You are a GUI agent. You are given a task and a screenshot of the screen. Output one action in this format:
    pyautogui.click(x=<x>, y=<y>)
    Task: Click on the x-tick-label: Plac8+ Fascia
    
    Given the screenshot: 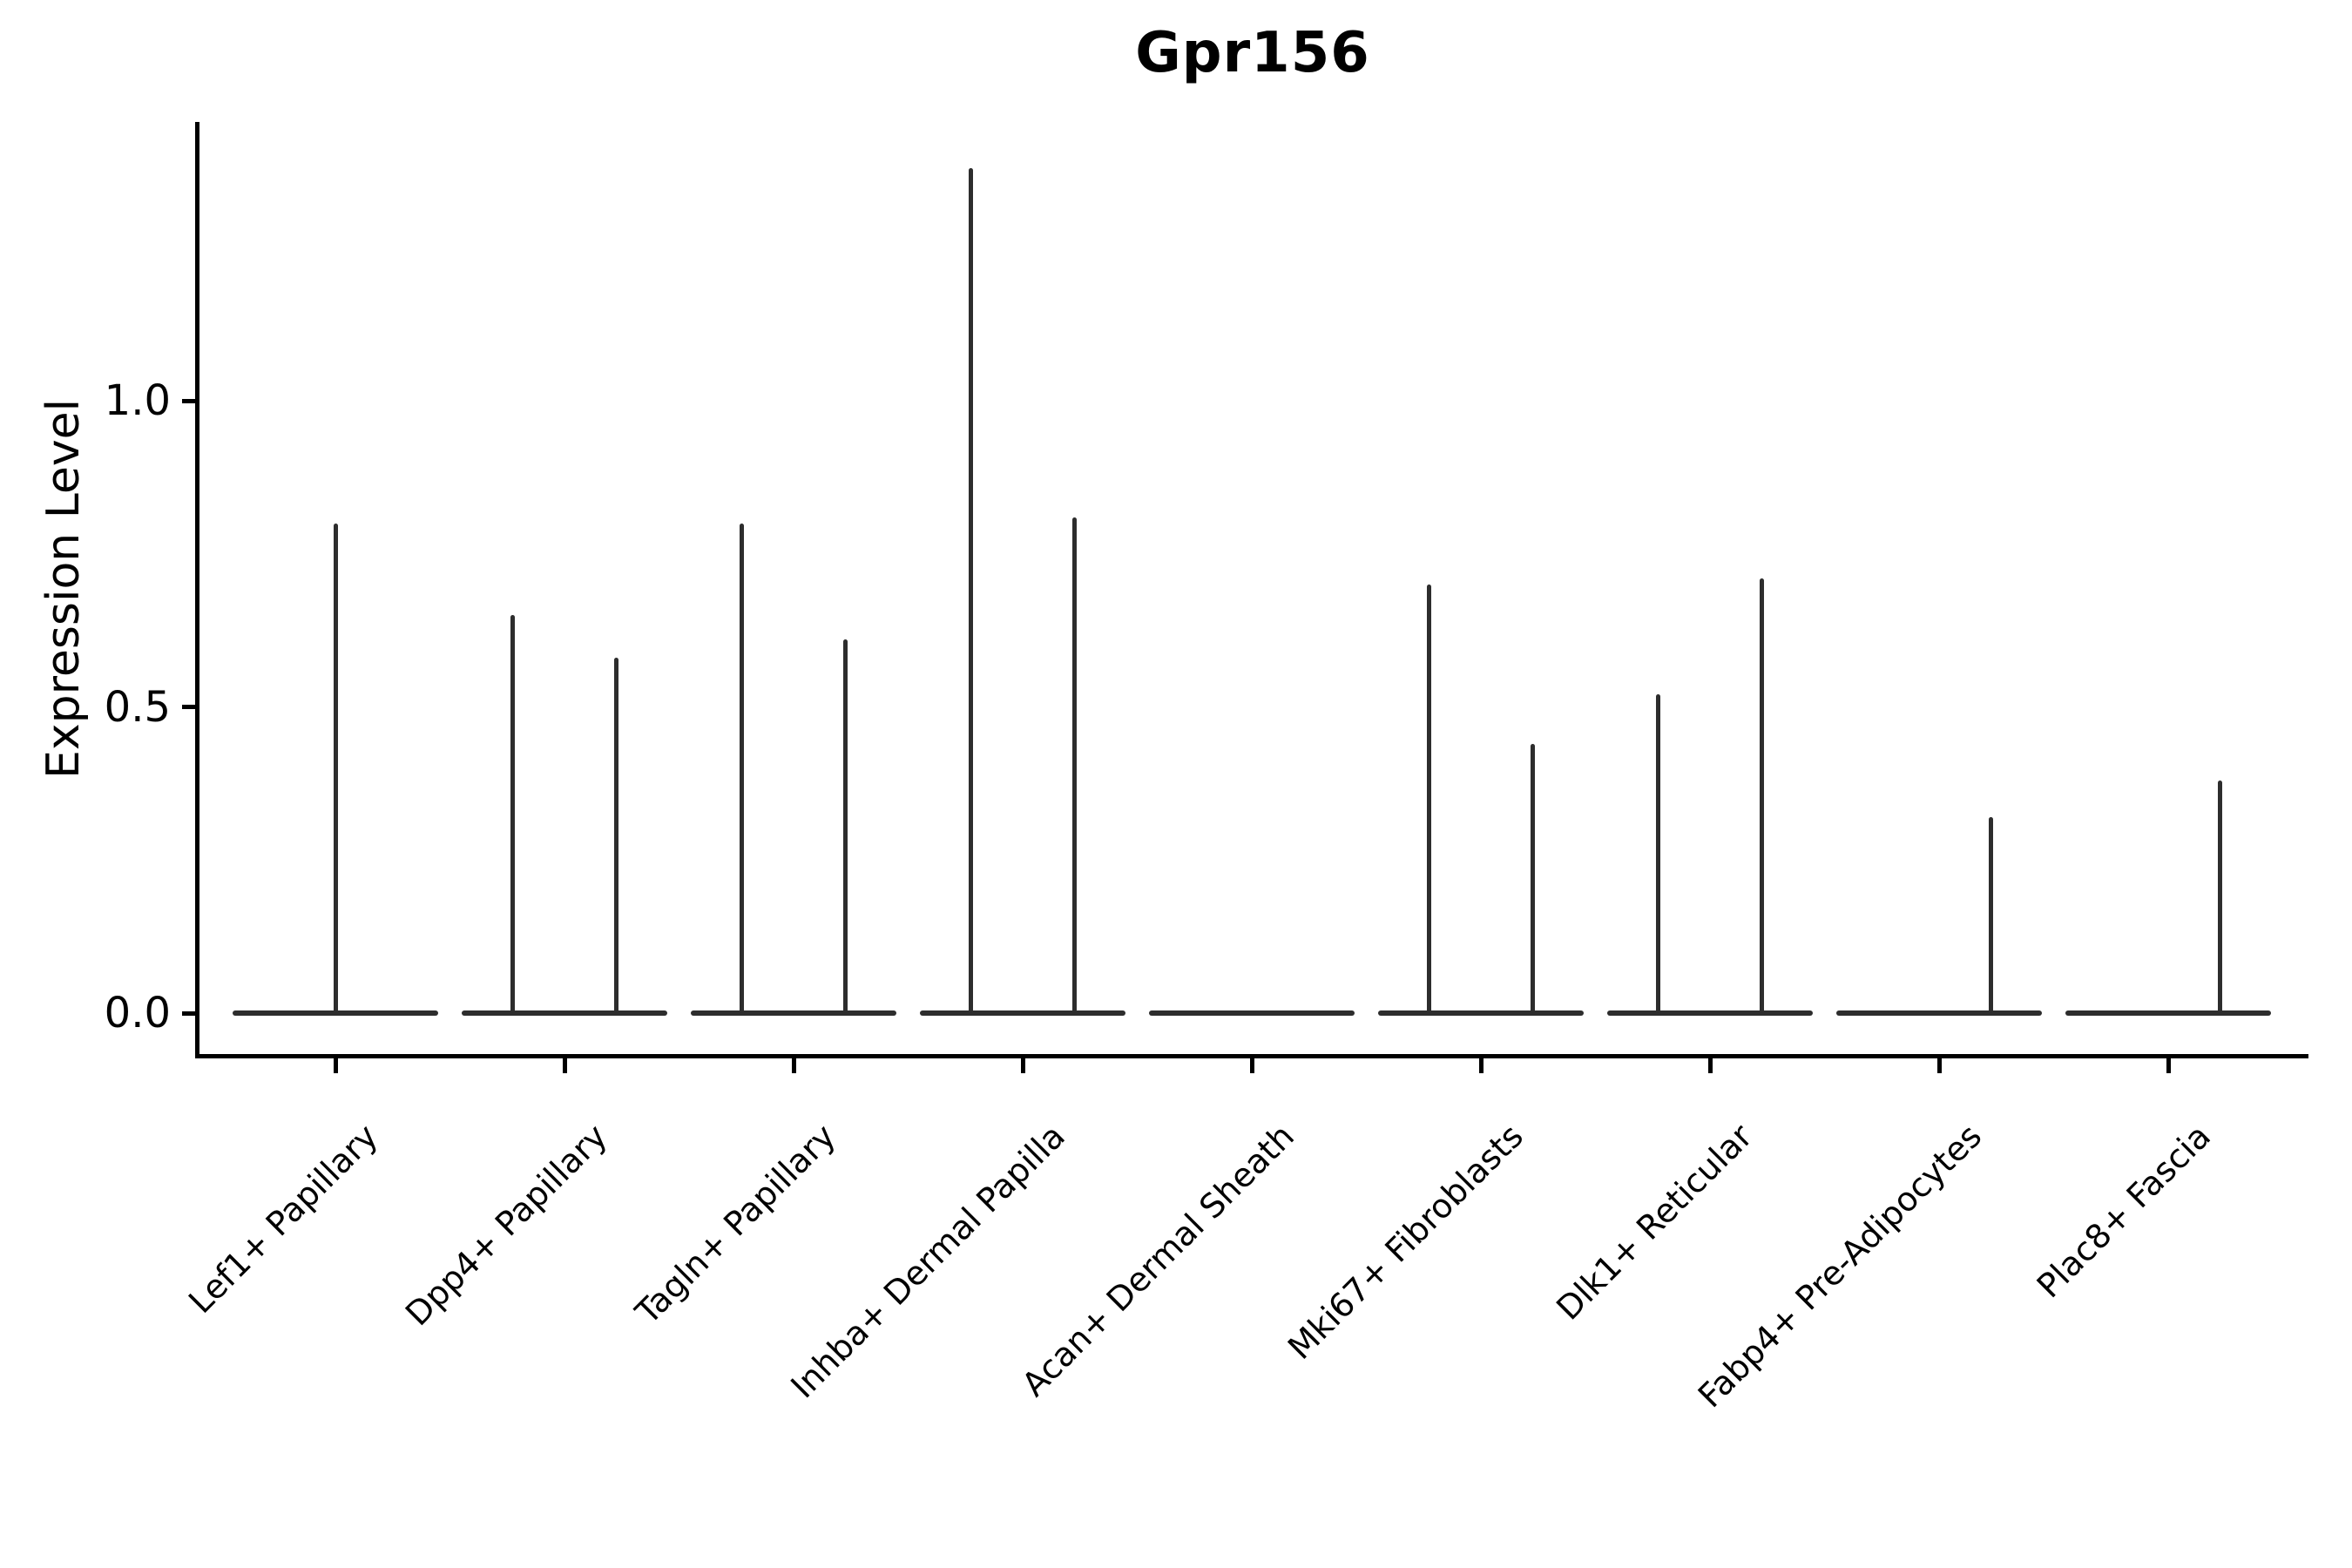 What is the action you would take?
    pyautogui.click(x=2124, y=1211)
    